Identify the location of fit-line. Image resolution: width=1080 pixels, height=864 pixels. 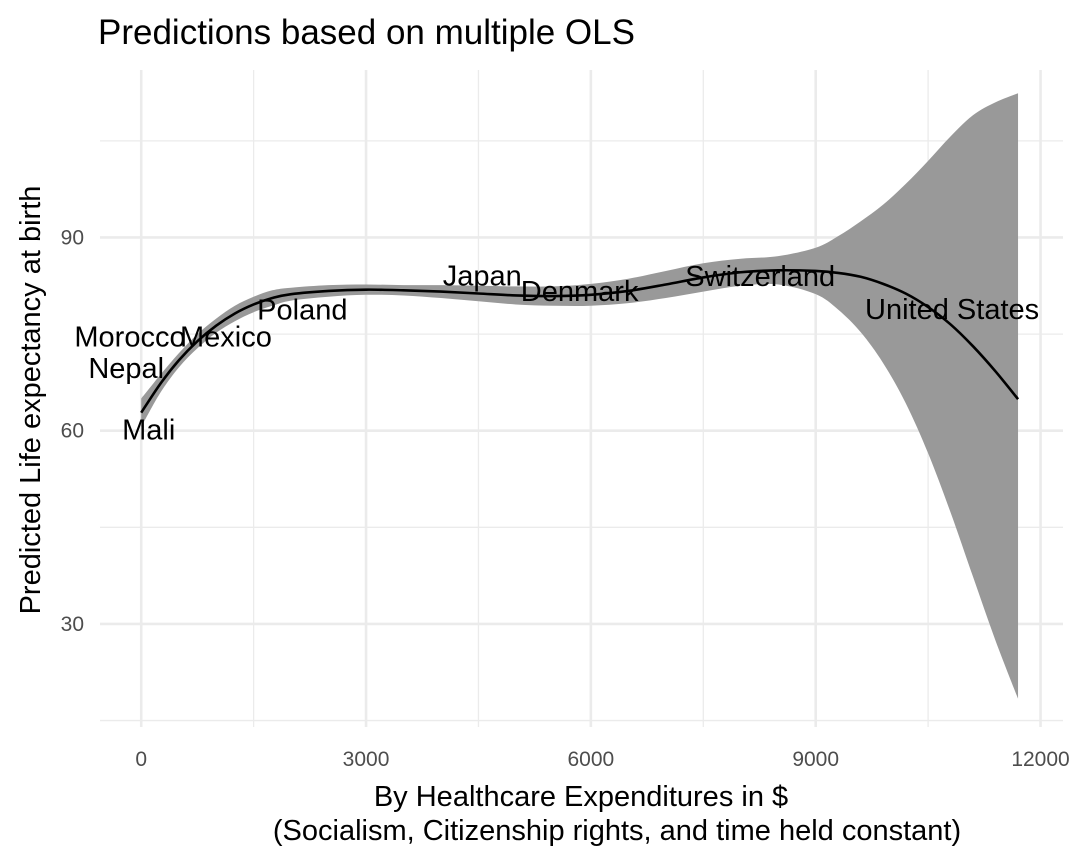
(580, 341).